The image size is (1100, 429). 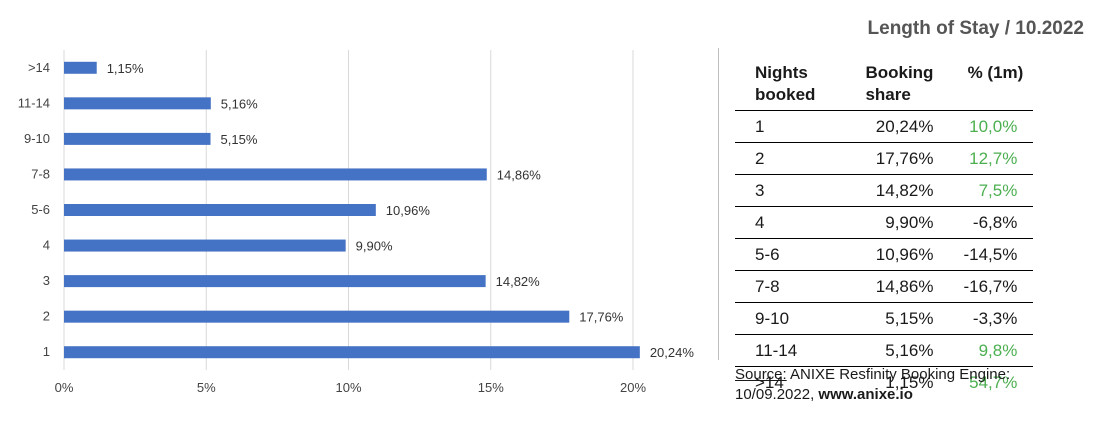 I want to click on y-tick-label: 11-14, so click(x=34, y=102).